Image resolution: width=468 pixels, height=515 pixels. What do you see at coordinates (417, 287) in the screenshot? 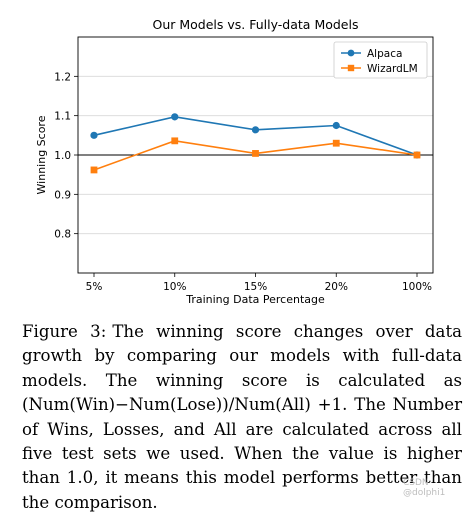
I see `x-tick-label-4: 100%` at bounding box center [417, 287].